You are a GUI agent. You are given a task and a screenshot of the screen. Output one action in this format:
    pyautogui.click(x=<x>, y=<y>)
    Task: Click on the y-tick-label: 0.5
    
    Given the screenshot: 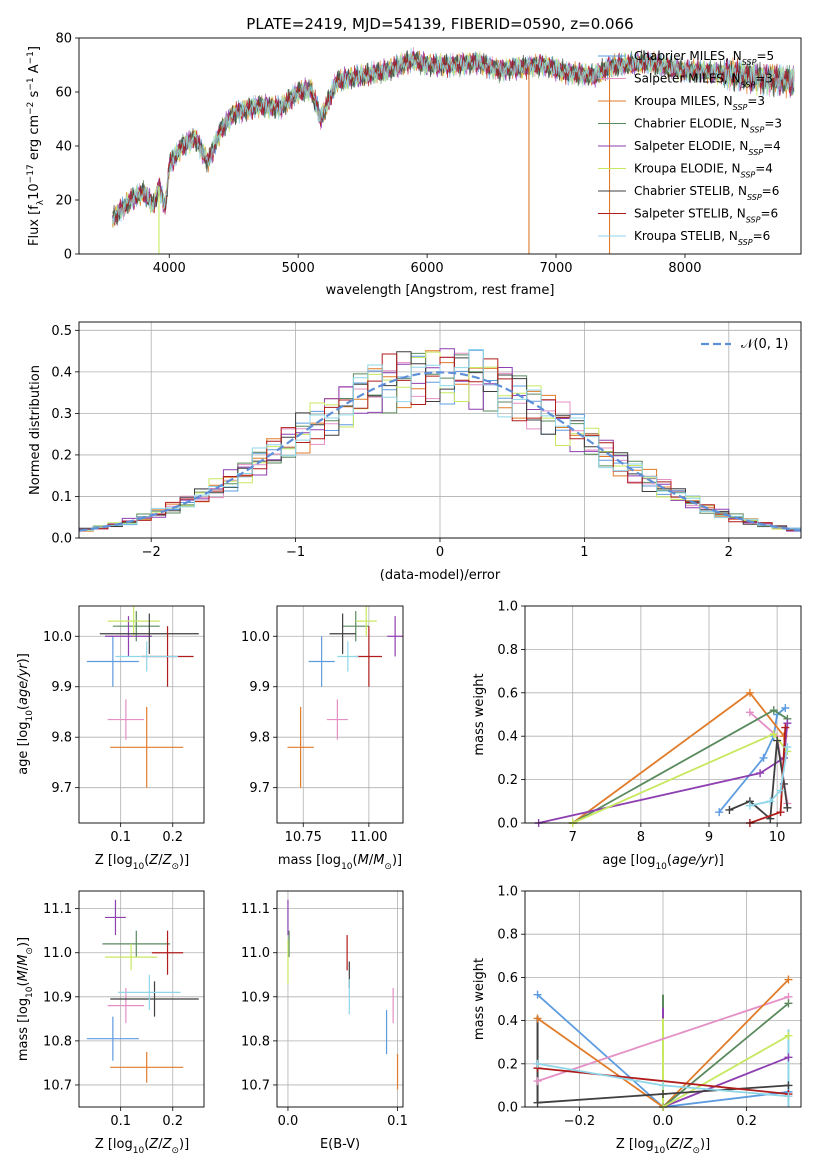 What is the action you would take?
    pyautogui.click(x=61, y=331)
    